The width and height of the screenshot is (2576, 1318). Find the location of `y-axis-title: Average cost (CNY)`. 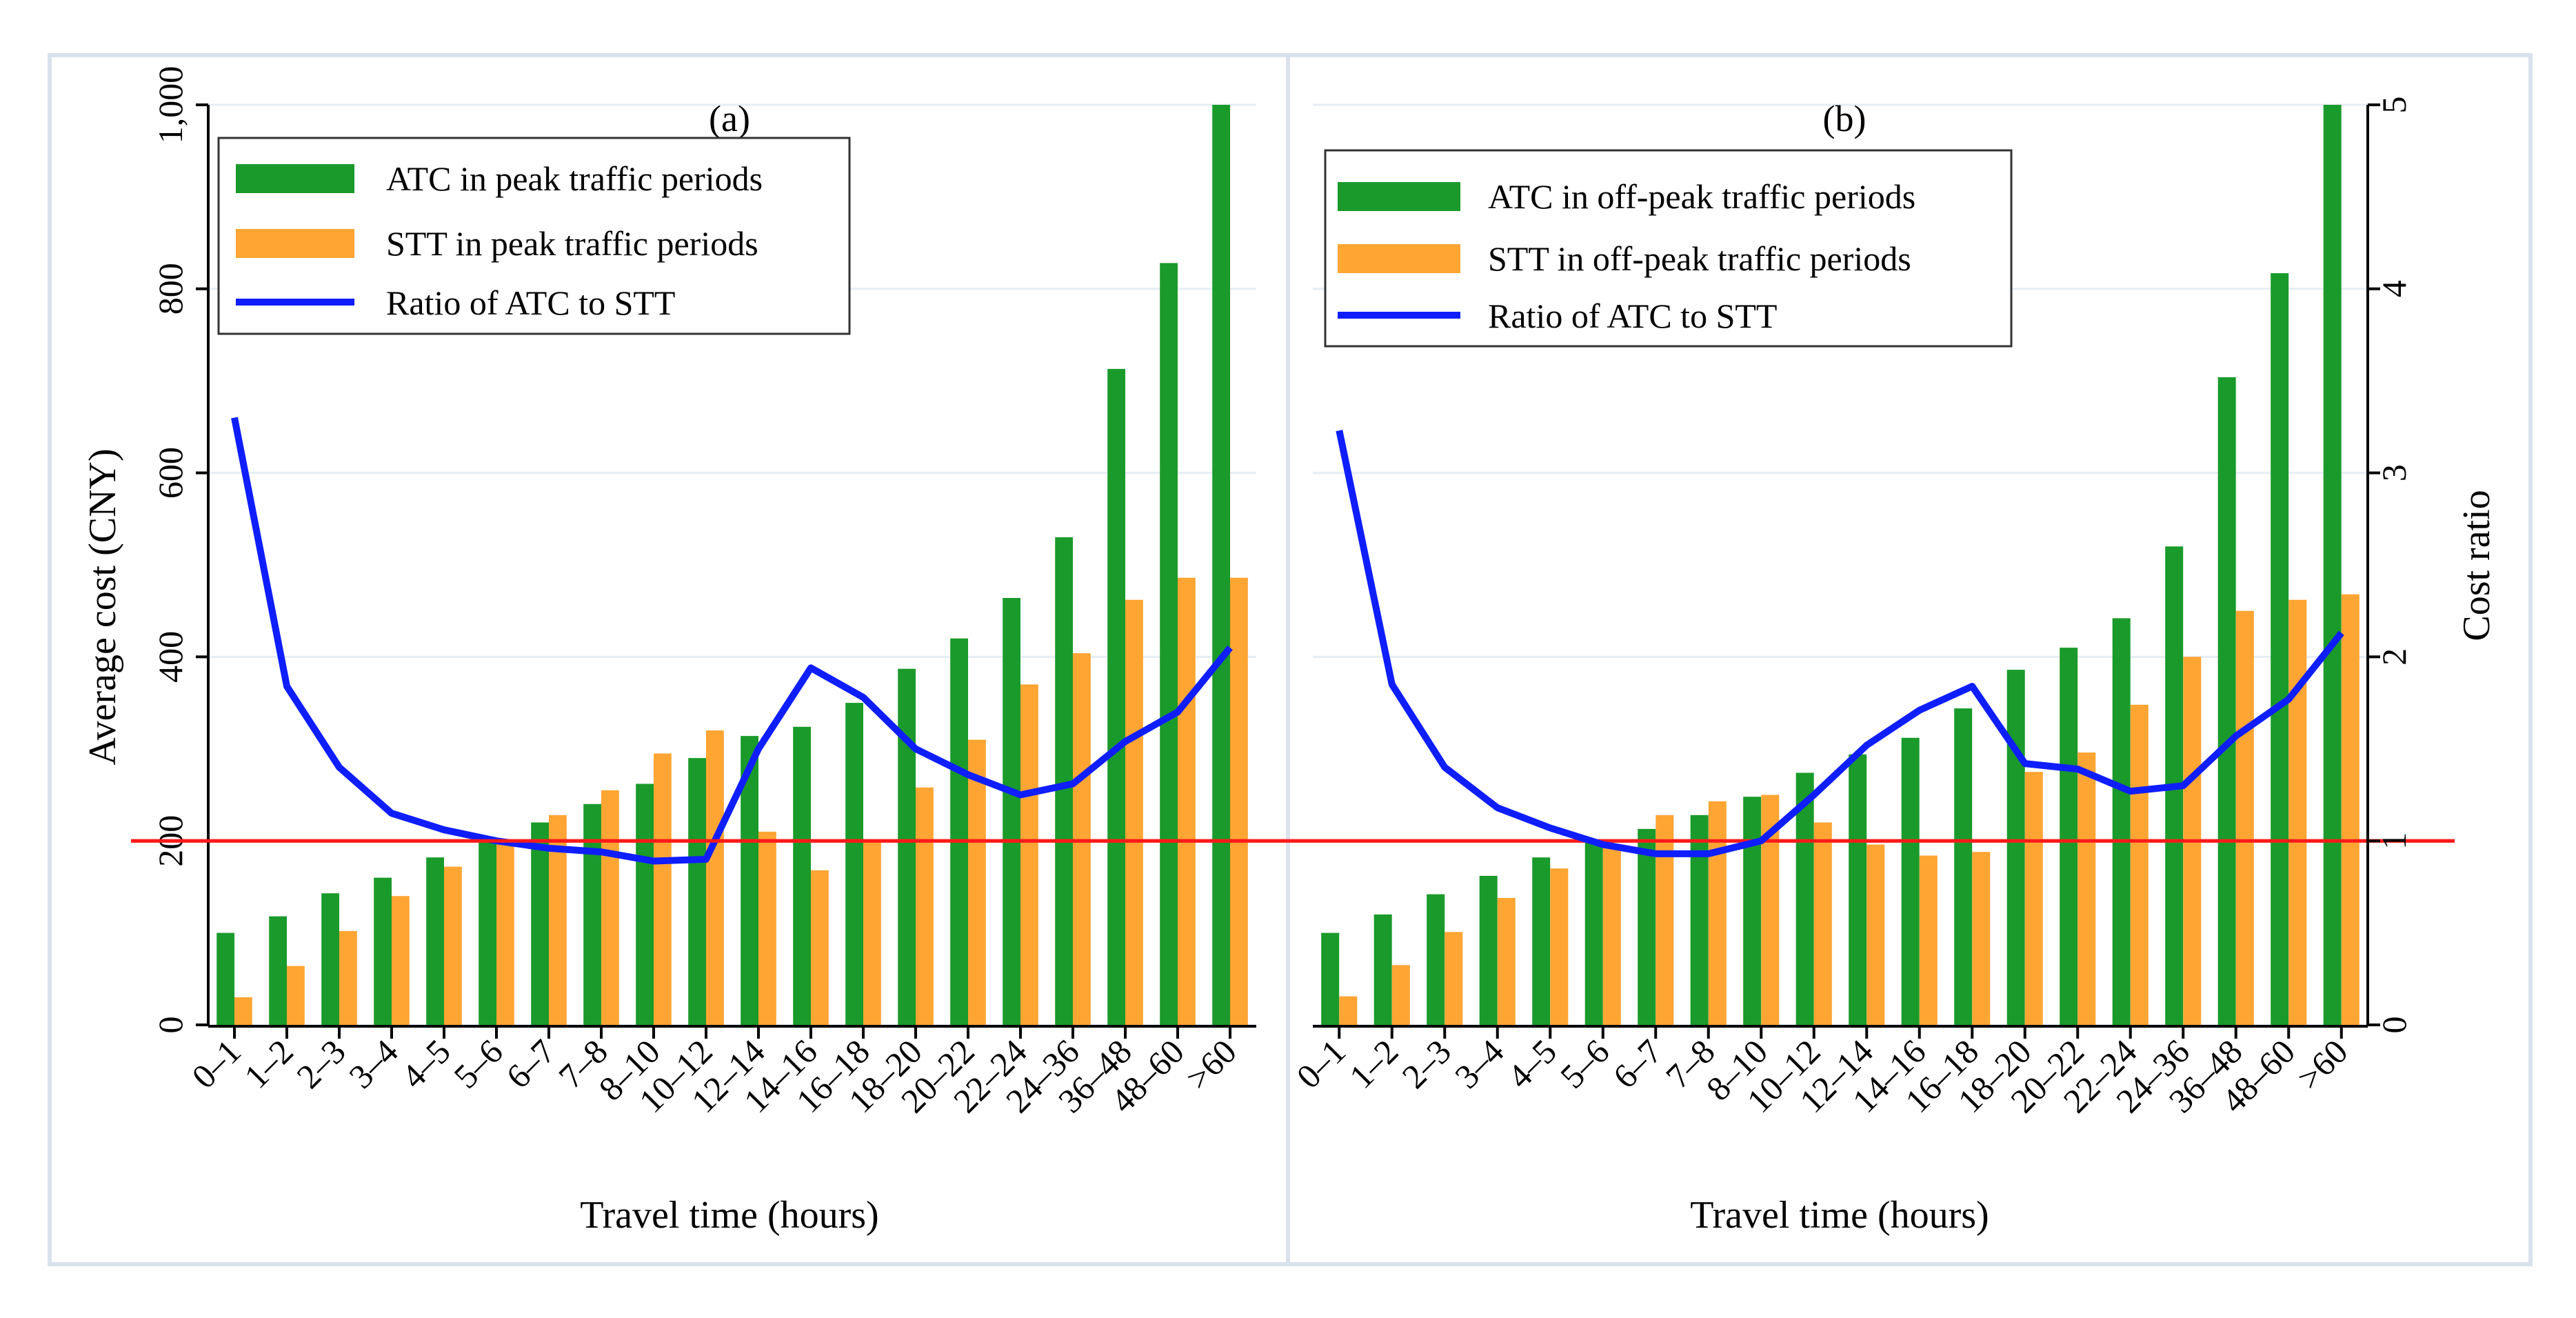

y-axis-title: Average cost (CNY) is located at coordinates (102, 606).